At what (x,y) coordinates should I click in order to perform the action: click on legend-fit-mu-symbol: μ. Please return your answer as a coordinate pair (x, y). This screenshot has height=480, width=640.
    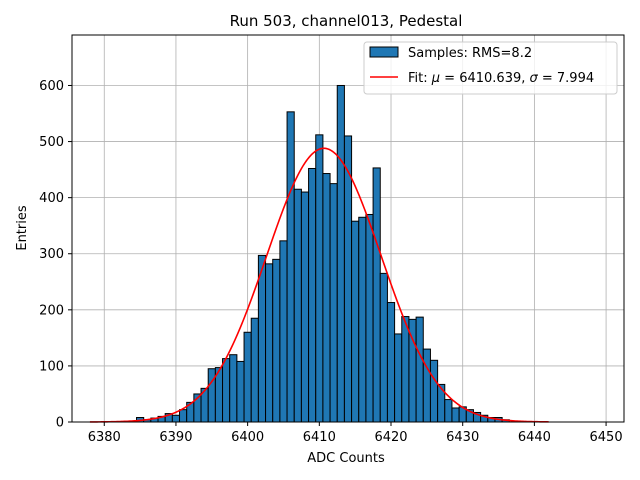
    Looking at the image, I should click on (435, 78).